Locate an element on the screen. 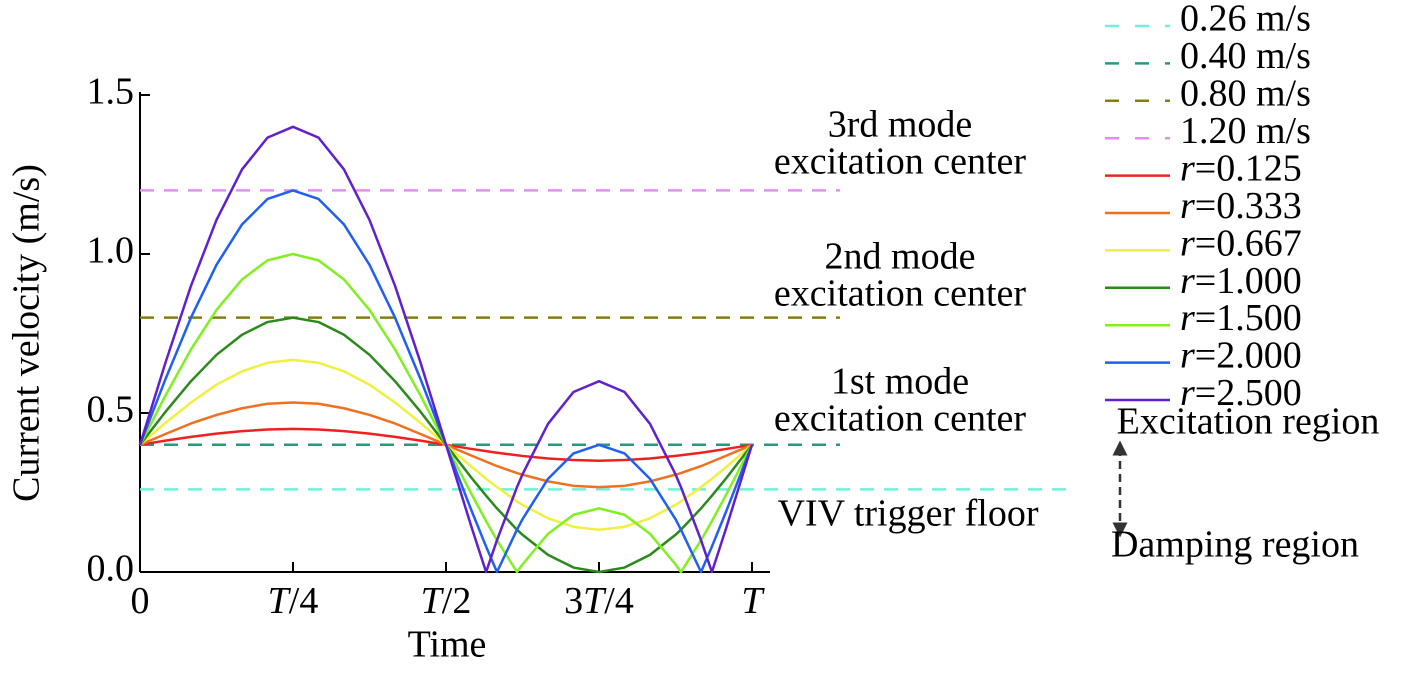  legend-label: 1.20 m/s is located at coordinates (1245, 131).